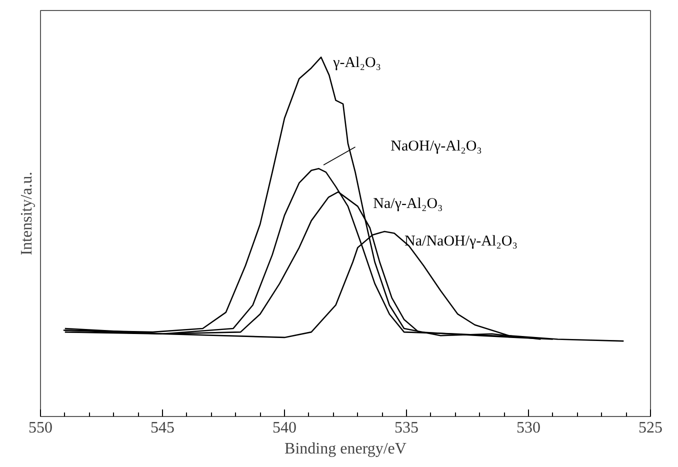  What do you see at coordinates (650, 428) in the screenshot?
I see `x-tick-label: 525` at bounding box center [650, 428].